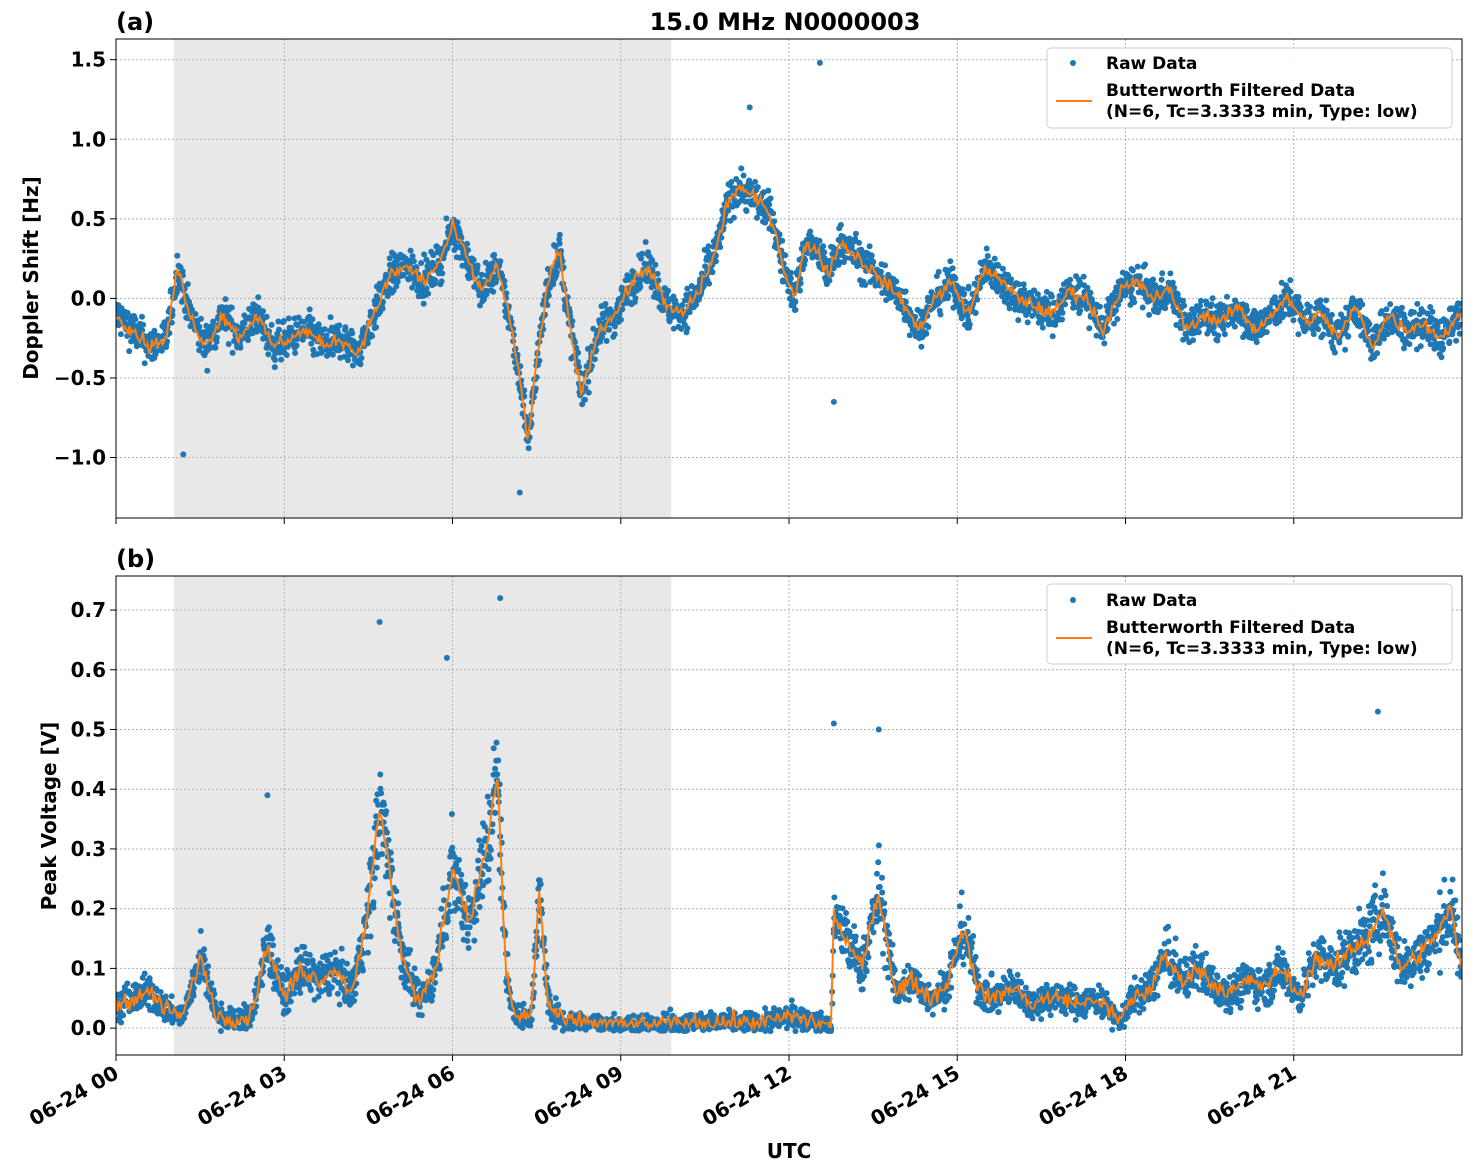 The image size is (1471, 1172). I want to click on raw-data-outlier, so click(183, 454).